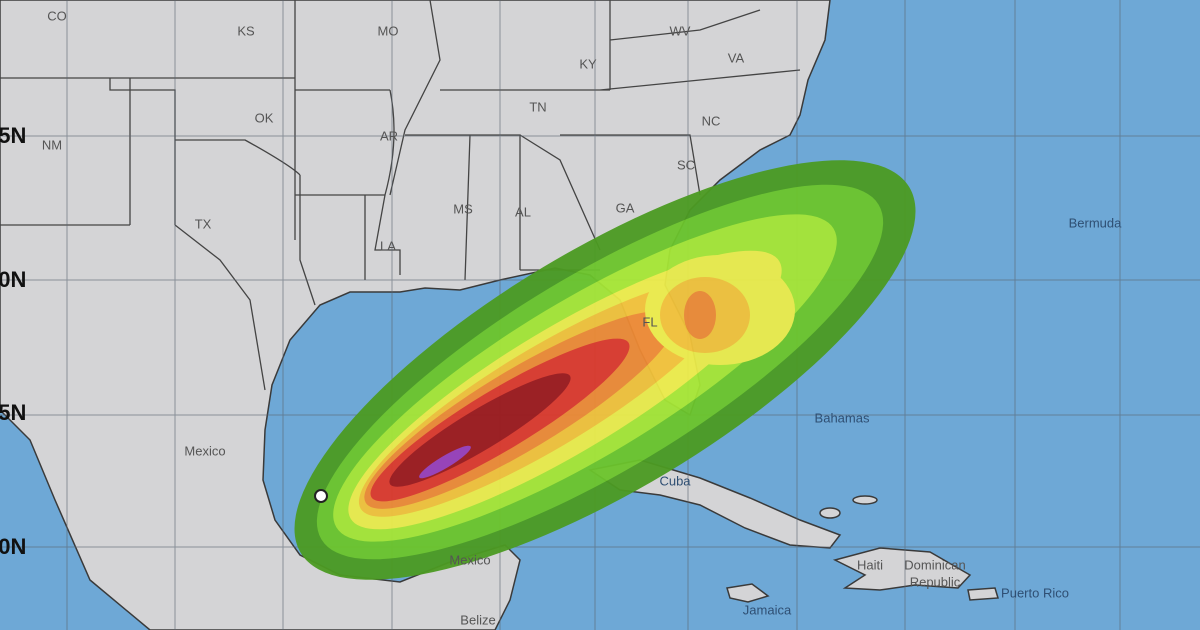  What do you see at coordinates (711, 121) in the screenshot?
I see `state-label: NC` at bounding box center [711, 121].